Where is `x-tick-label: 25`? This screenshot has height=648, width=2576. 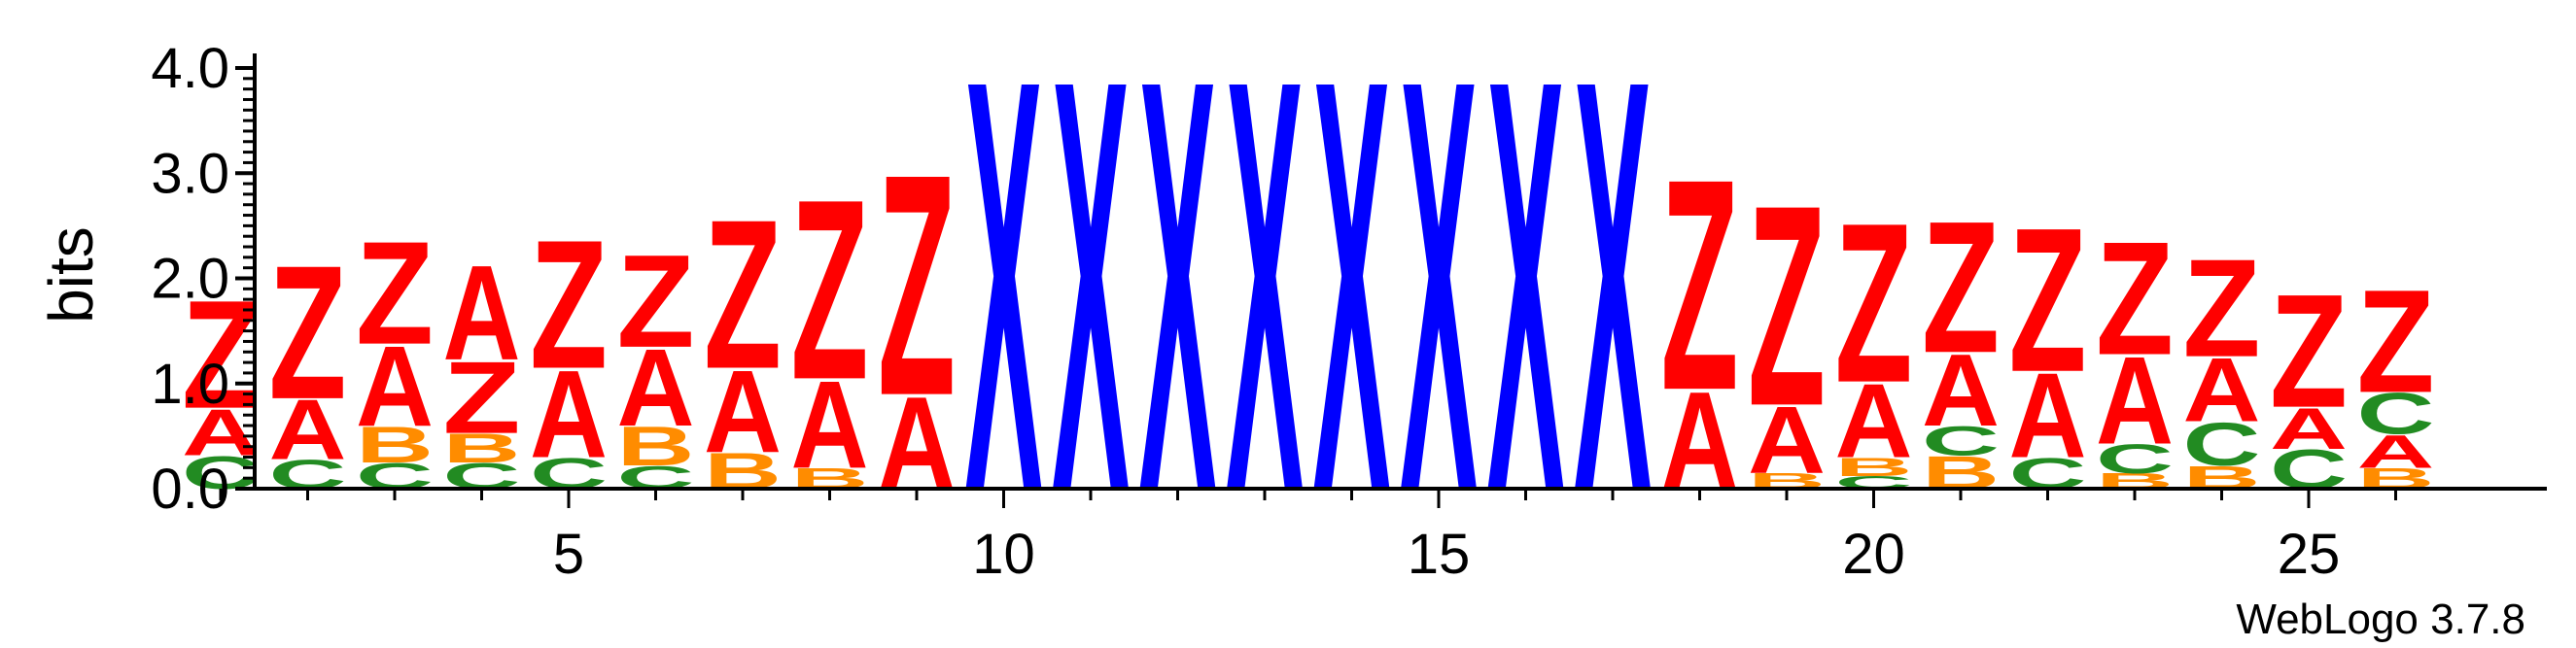
x-tick-label: 25 is located at coordinates (2309, 554).